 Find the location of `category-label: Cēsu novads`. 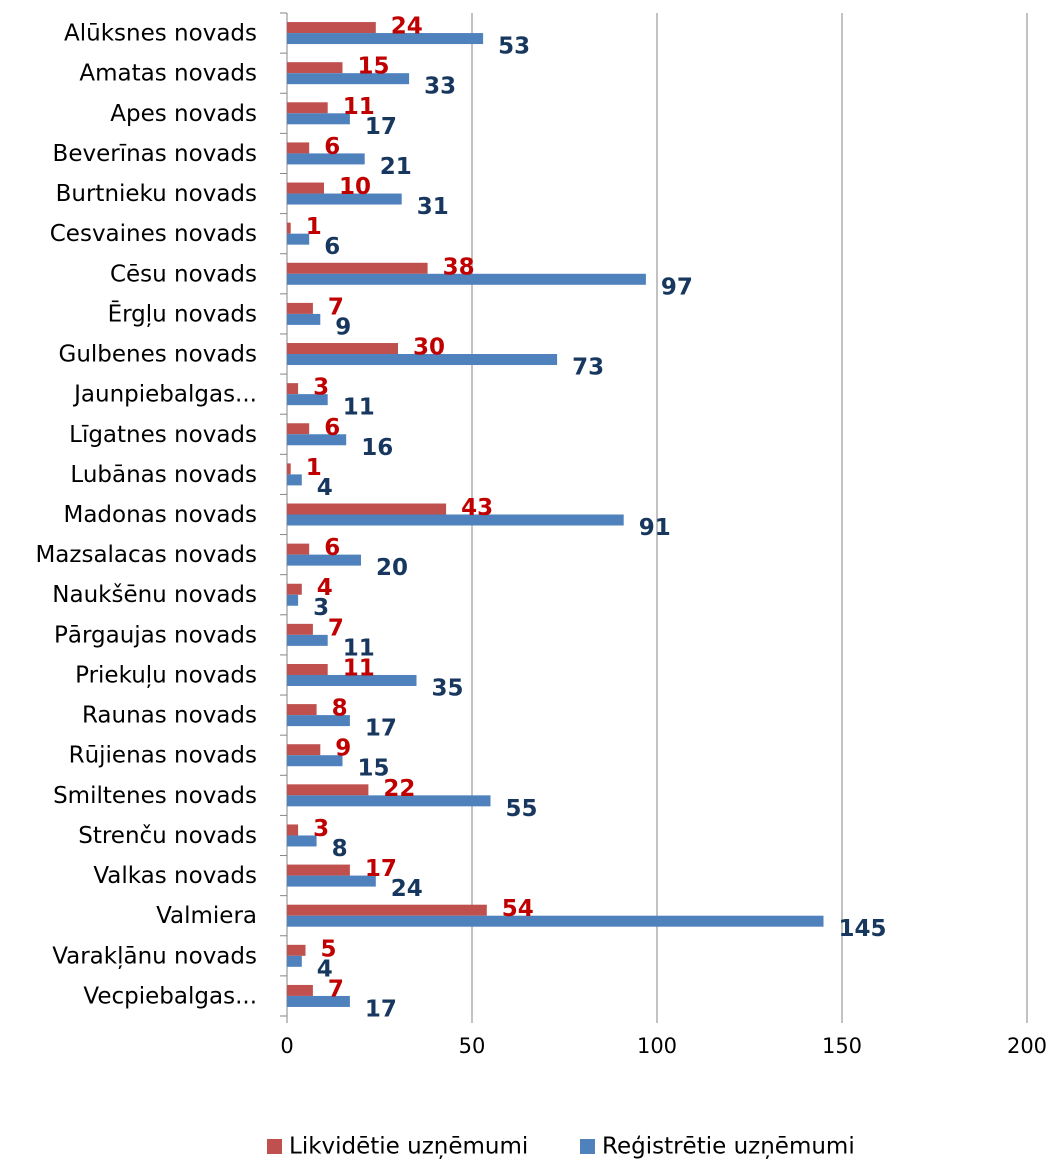

category-label: Cēsu novads is located at coordinates (183, 274).